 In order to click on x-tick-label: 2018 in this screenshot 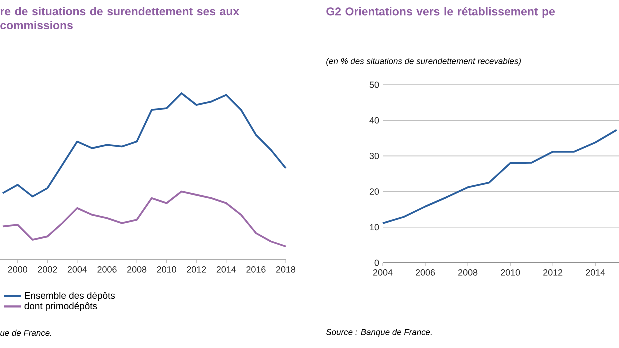, I will do `click(286, 269)`.